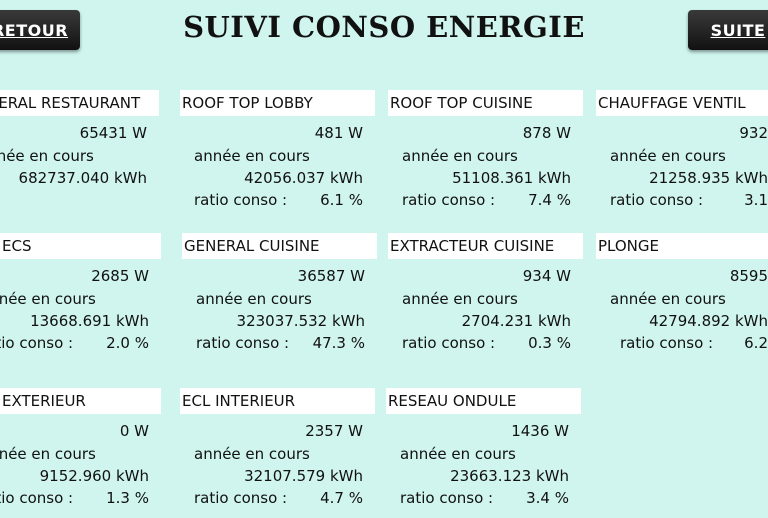 This screenshot has width=768, height=518. I want to click on panel-name: PLONGE, so click(682, 246).